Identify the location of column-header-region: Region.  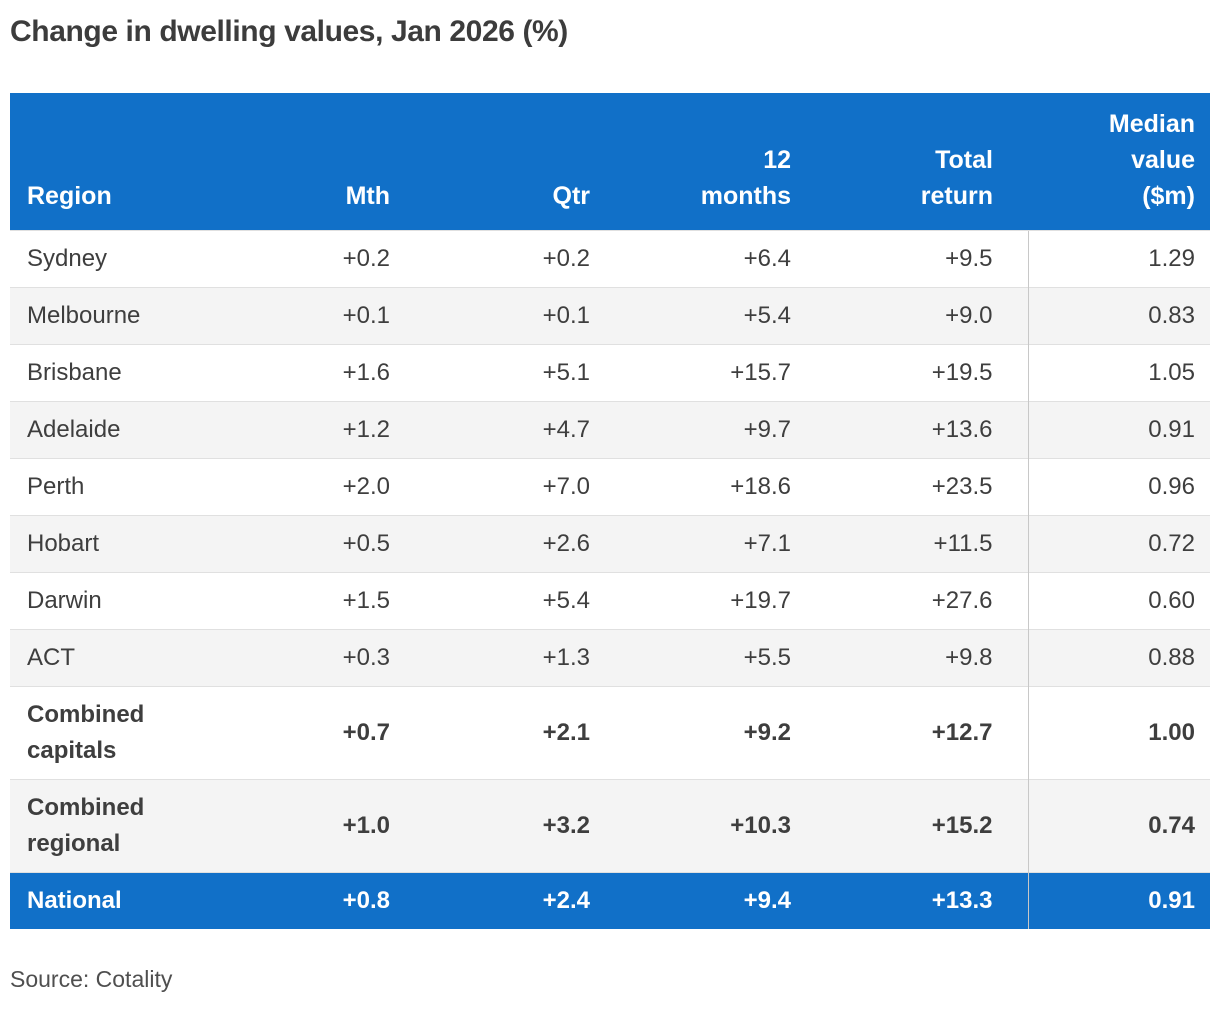
(107, 161).